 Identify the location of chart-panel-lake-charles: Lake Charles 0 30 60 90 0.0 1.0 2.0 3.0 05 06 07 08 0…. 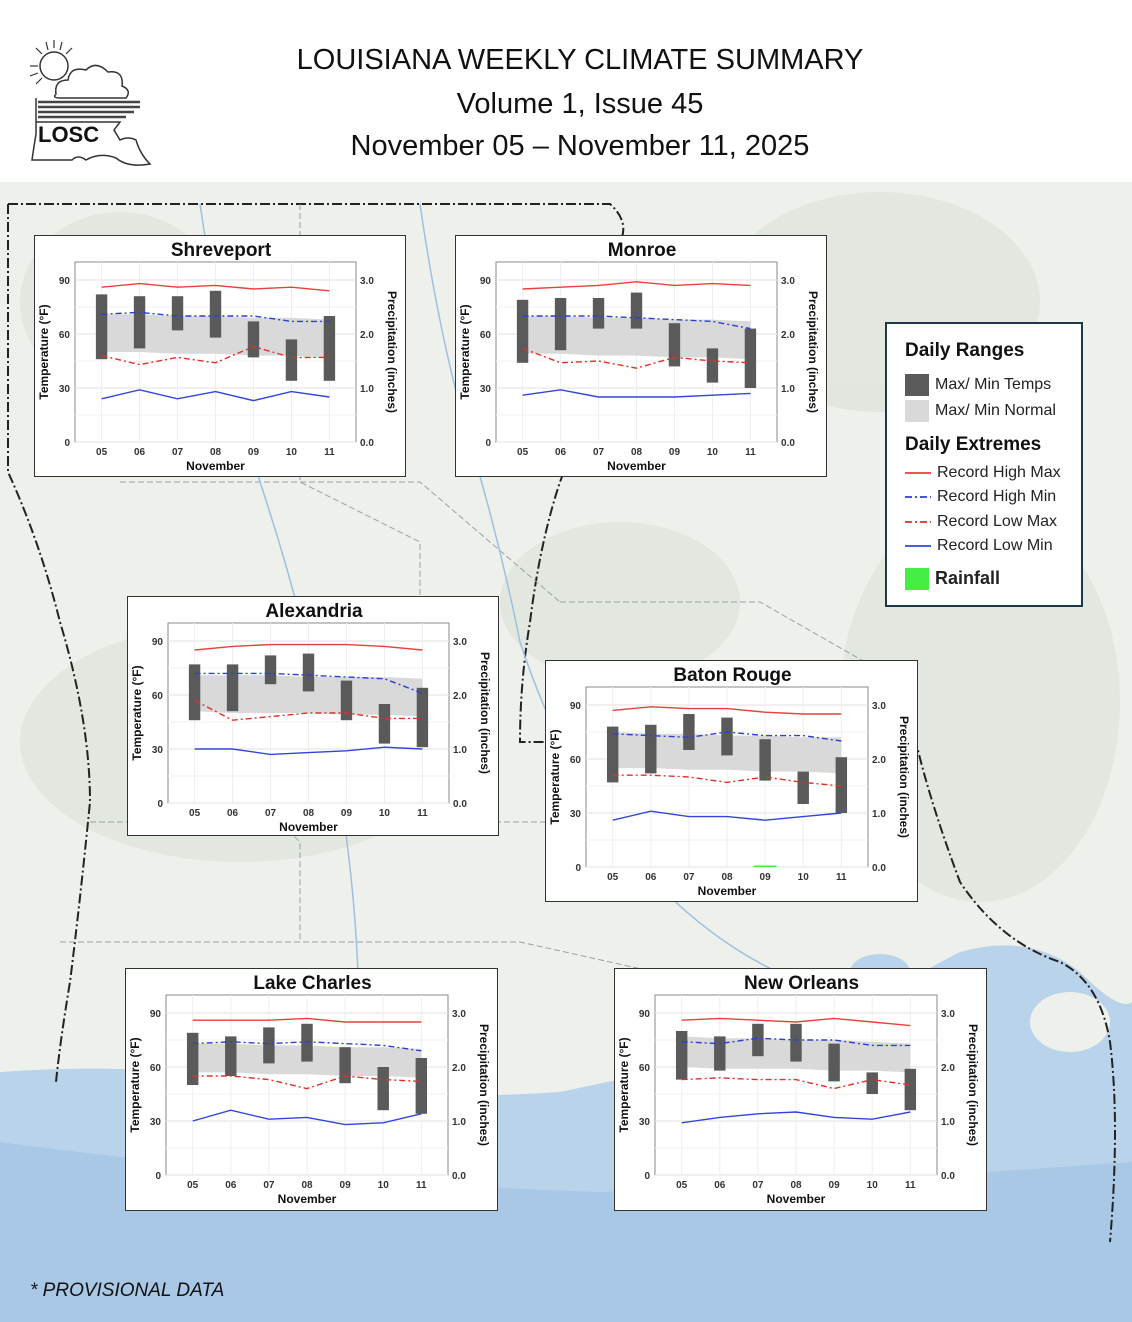
(311, 1089).